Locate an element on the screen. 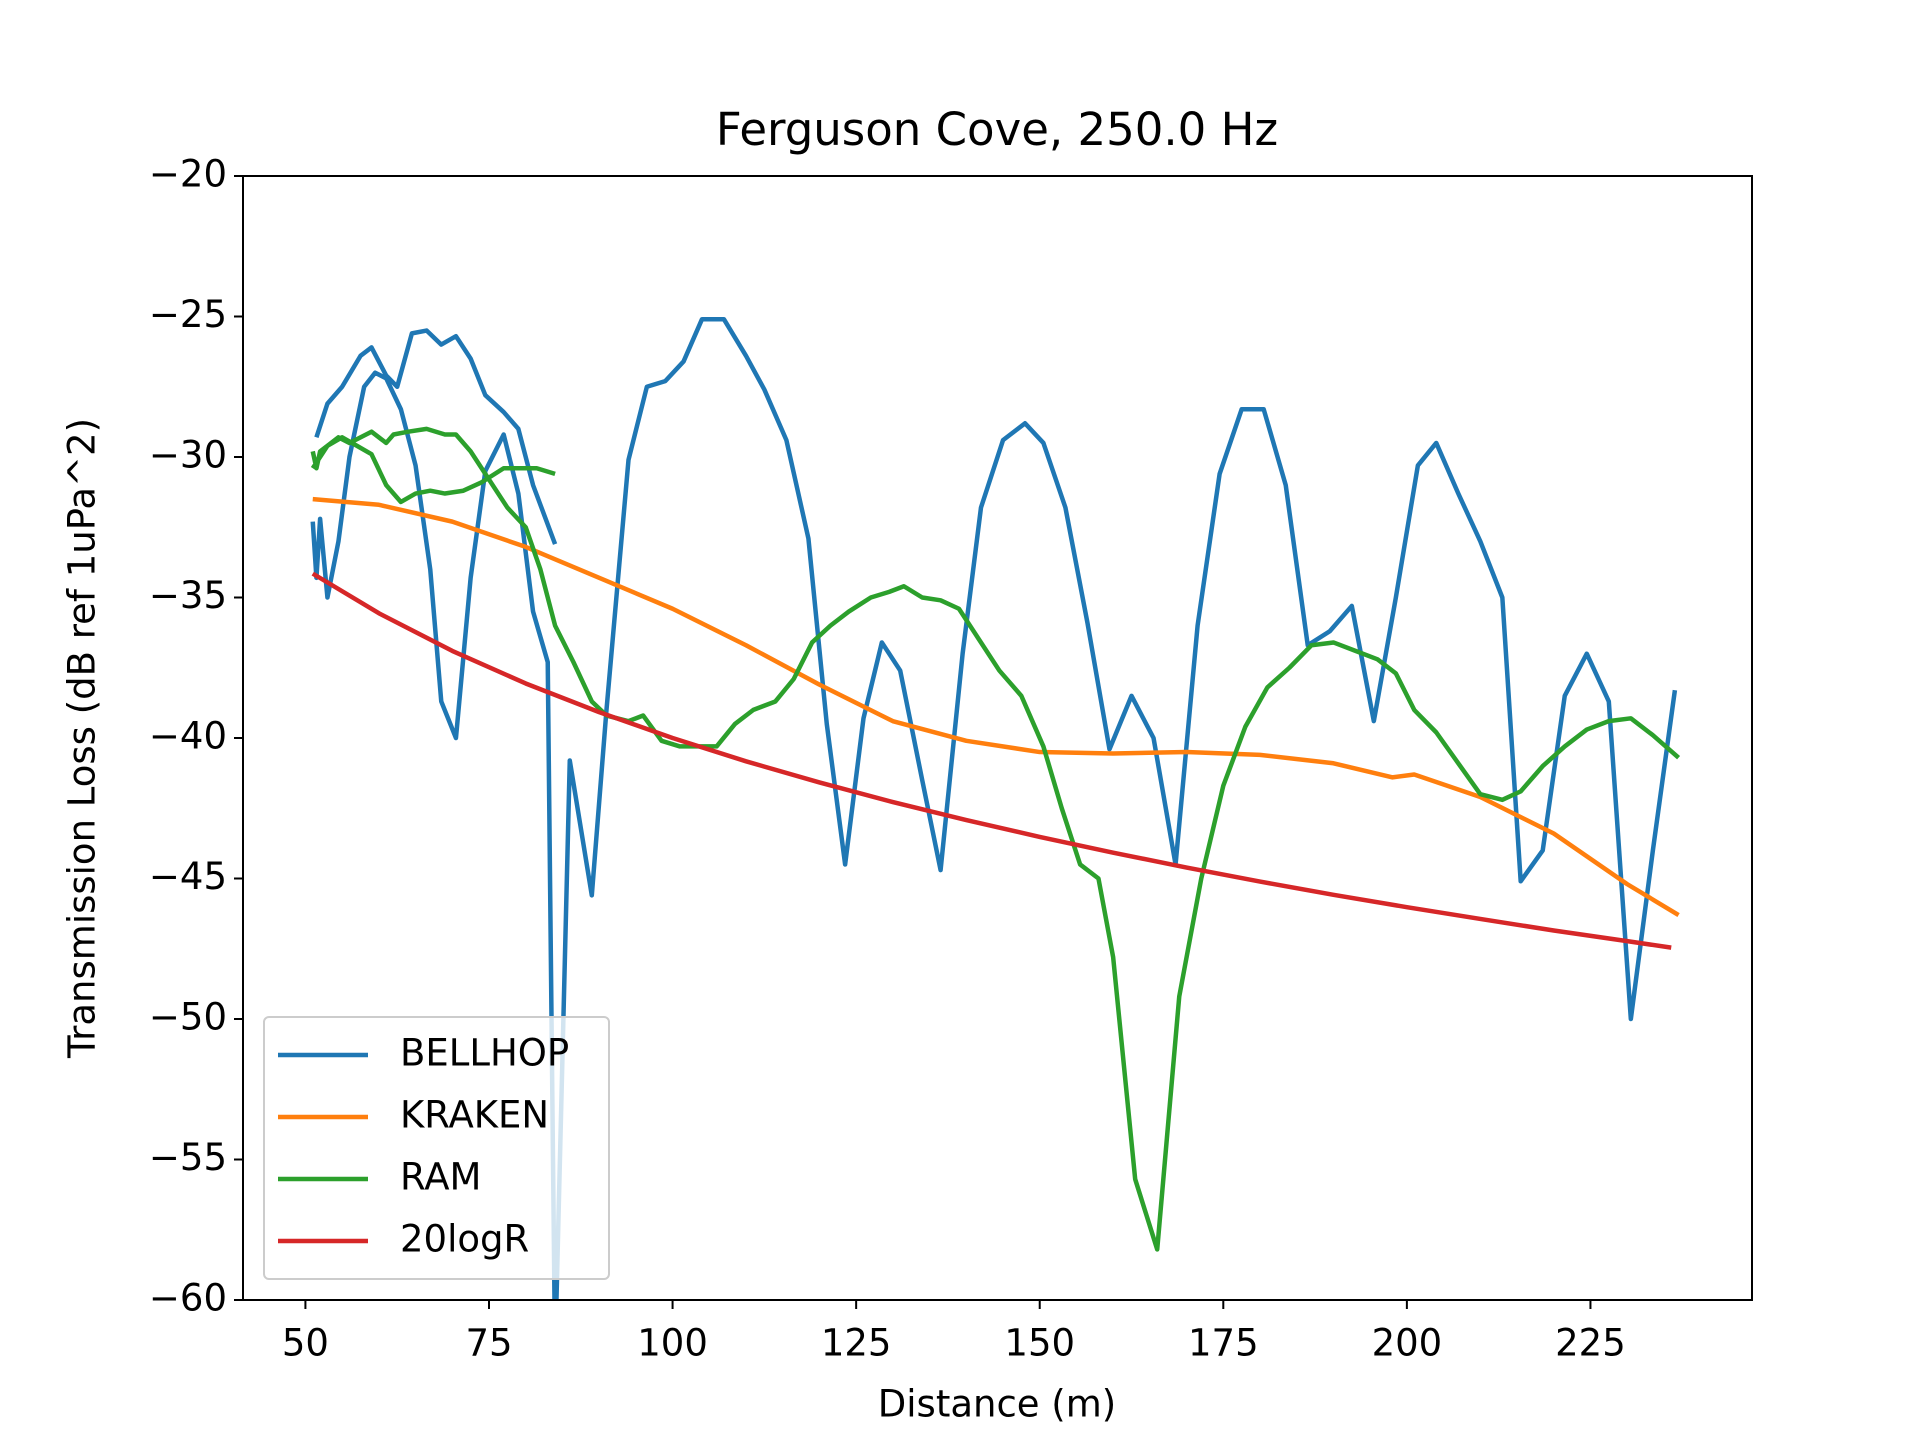 The image size is (1920, 1444). x-tick-label: 75 is located at coordinates (488, 1343).